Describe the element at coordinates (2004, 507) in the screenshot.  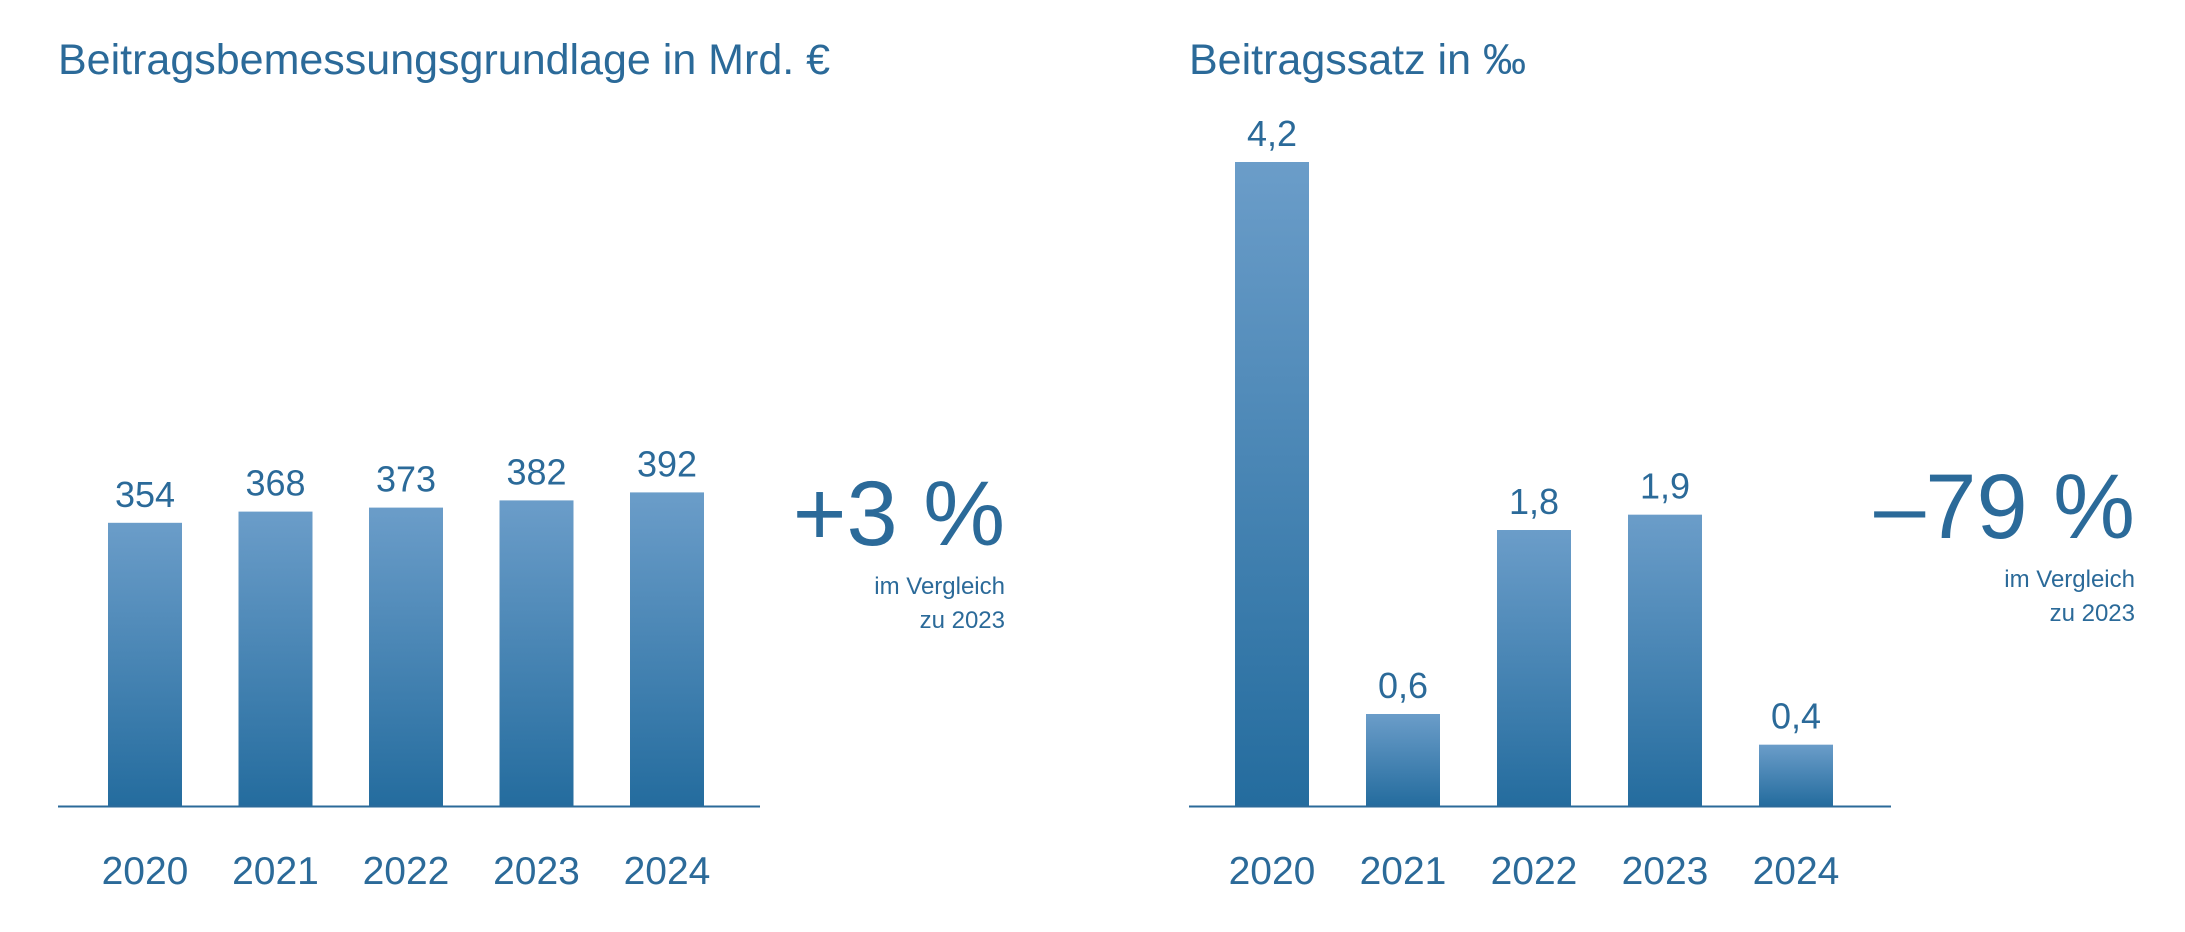
I see `change-value: –79 %` at that location.